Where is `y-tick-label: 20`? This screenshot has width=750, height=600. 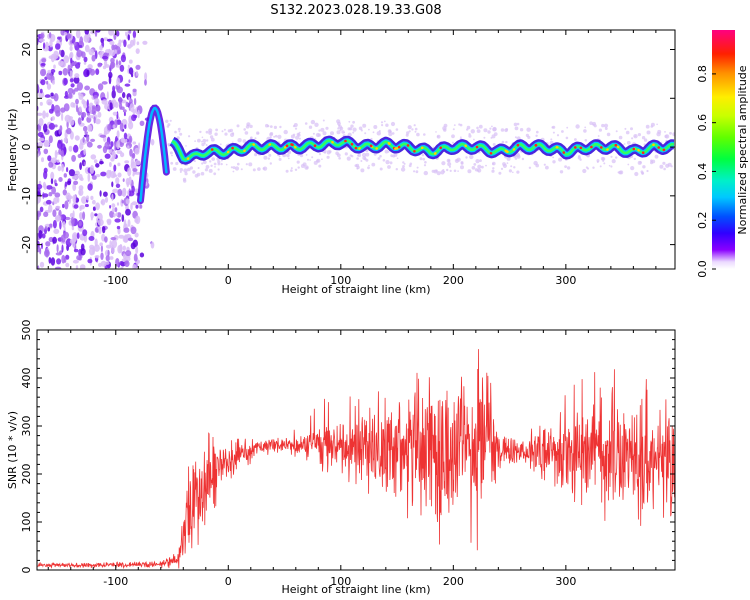 y-tick-label: 20 is located at coordinates (26, 50).